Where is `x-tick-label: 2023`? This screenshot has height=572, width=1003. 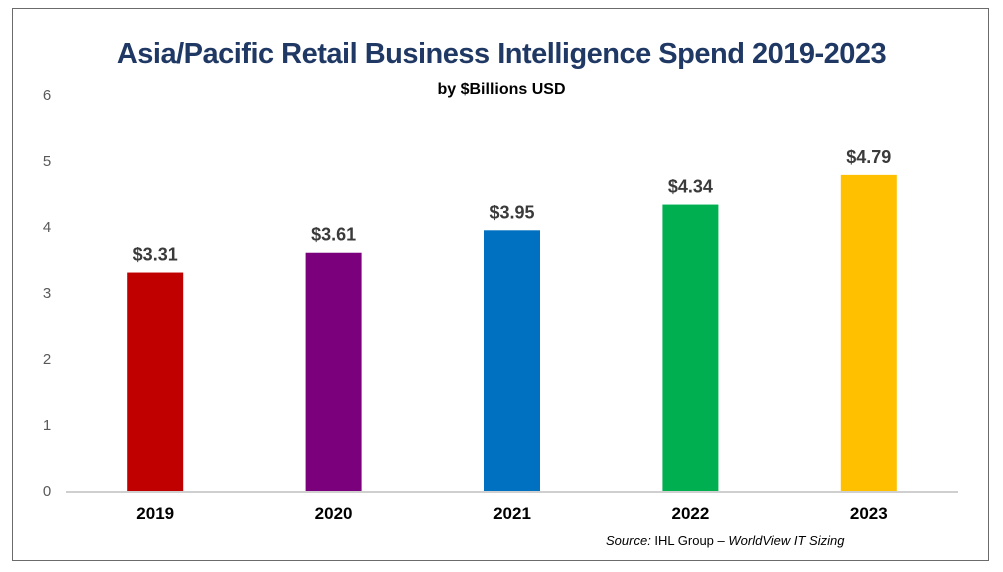
x-tick-label: 2023 is located at coordinates (869, 513).